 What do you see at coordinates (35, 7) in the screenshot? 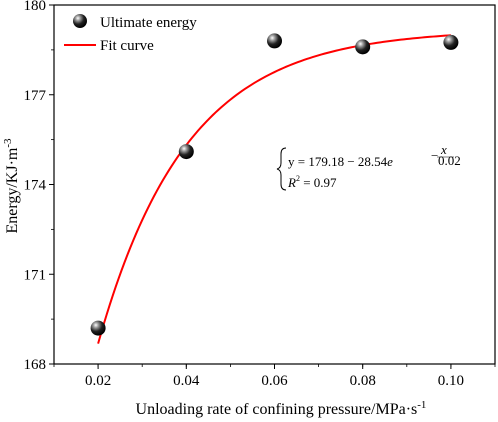
I see `y-tick-label: 180` at bounding box center [35, 7].